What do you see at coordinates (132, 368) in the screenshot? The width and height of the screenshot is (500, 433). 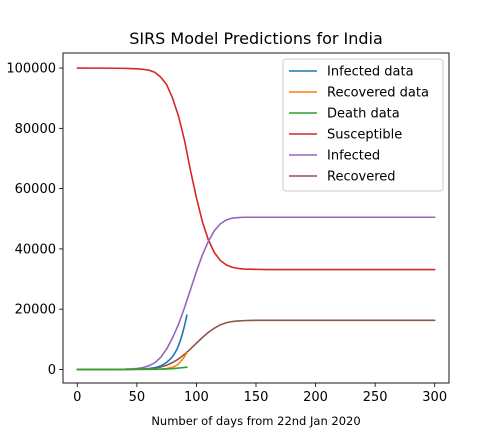 I see `series-line-death-data` at bounding box center [132, 368].